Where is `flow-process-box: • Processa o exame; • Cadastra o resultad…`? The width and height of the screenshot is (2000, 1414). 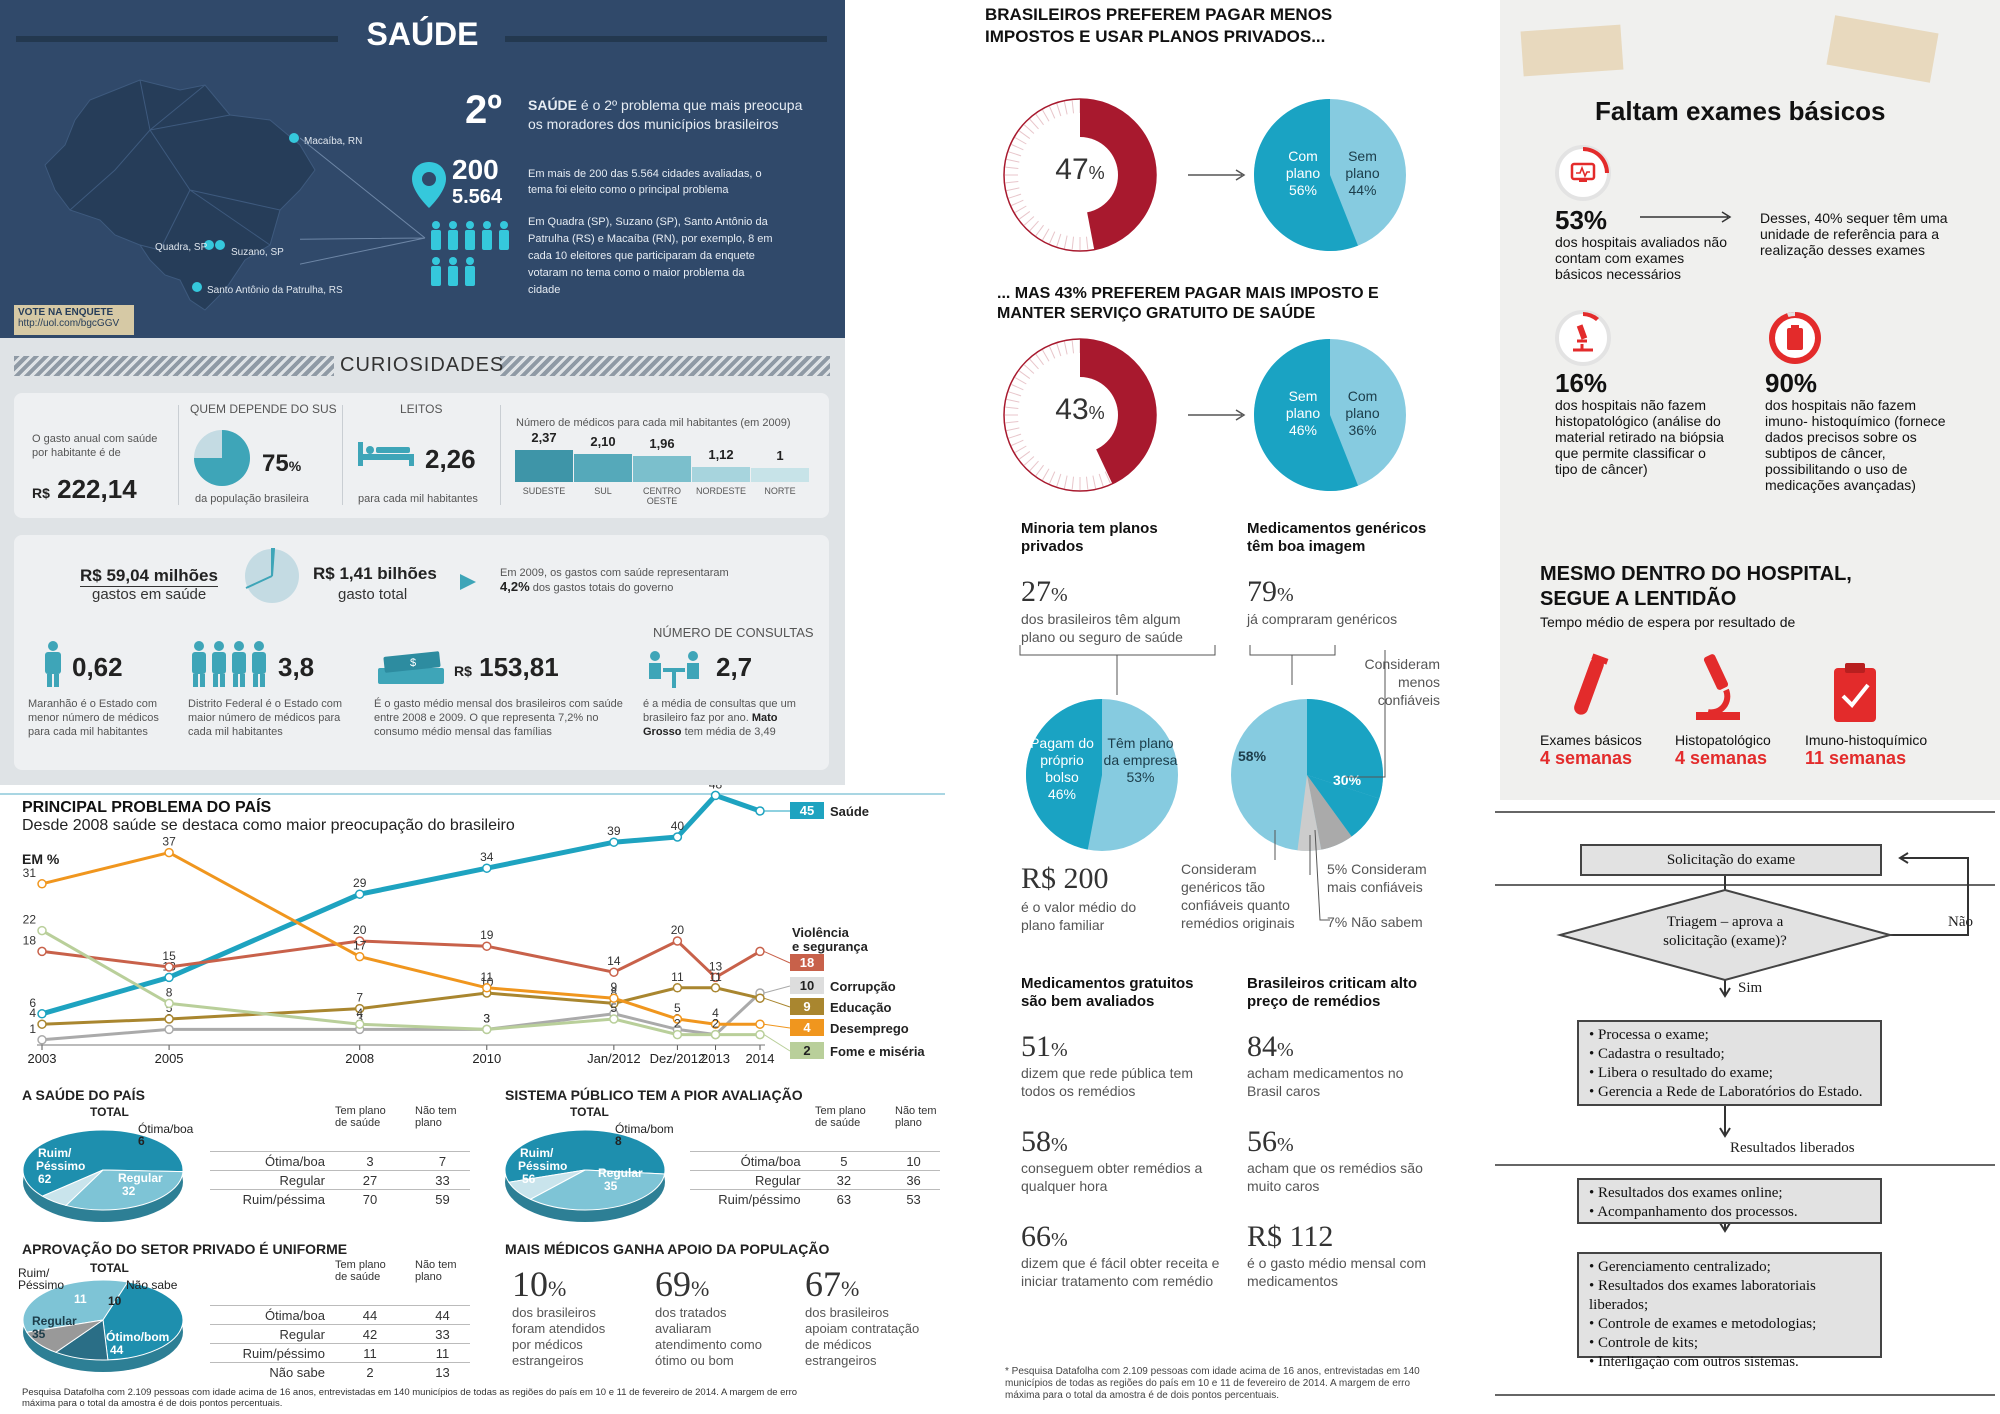
flow-process-box: • Processa o exame; • Cadastra o resultad… is located at coordinates (1729, 1063).